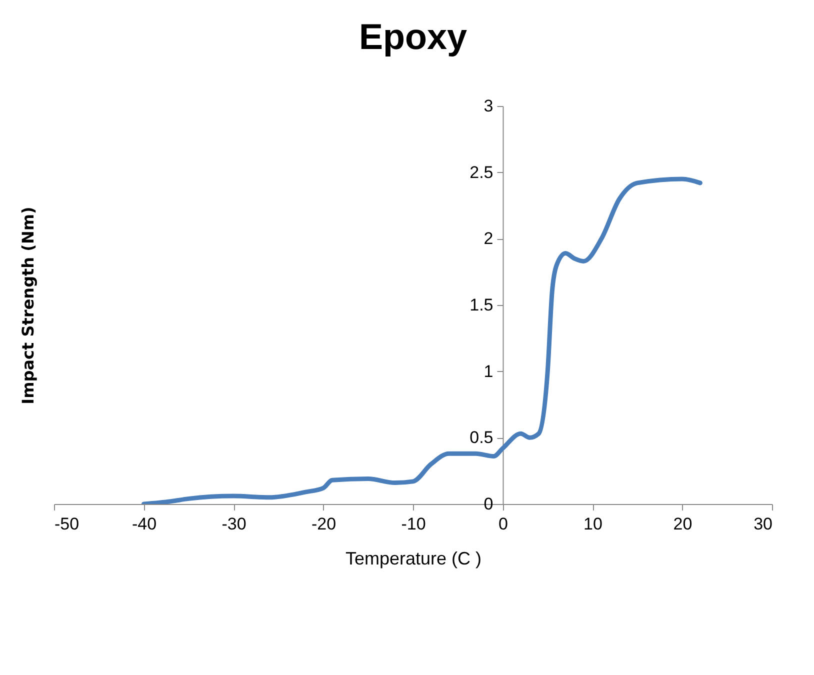 The image size is (814, 675). I want to click on y-tick-label: 1, so click(489, 371).